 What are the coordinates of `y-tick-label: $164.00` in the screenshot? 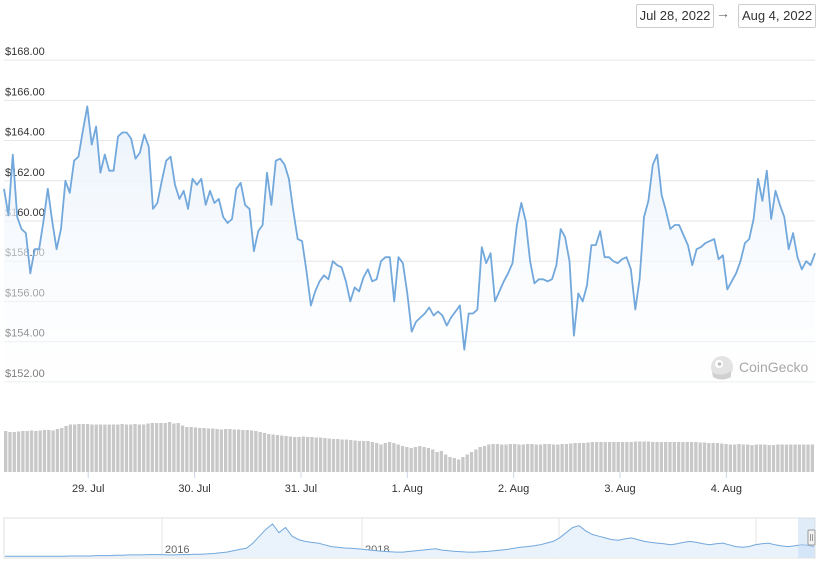 It's located at (25, 133).